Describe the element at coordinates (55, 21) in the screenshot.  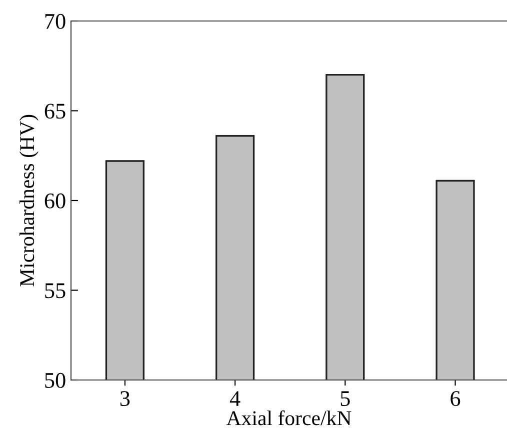
I see `y-tick-label: 70` at that location.